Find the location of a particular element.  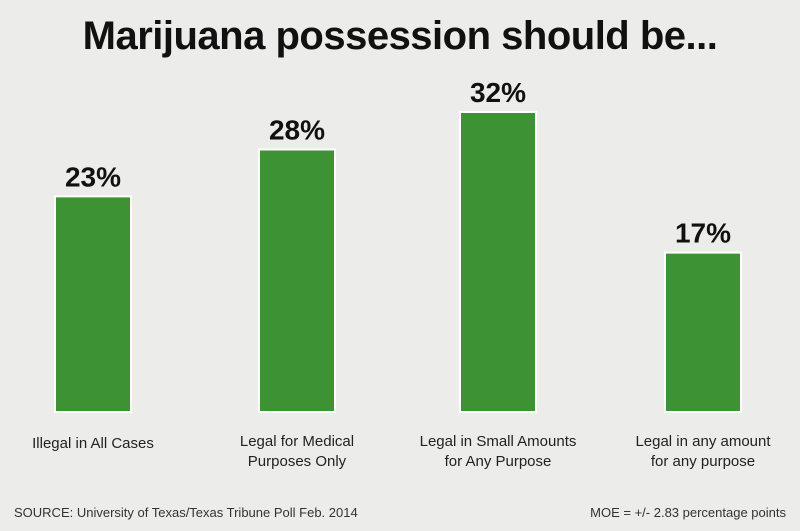

value-label-2: 32% is located at coordinates (498, 92).